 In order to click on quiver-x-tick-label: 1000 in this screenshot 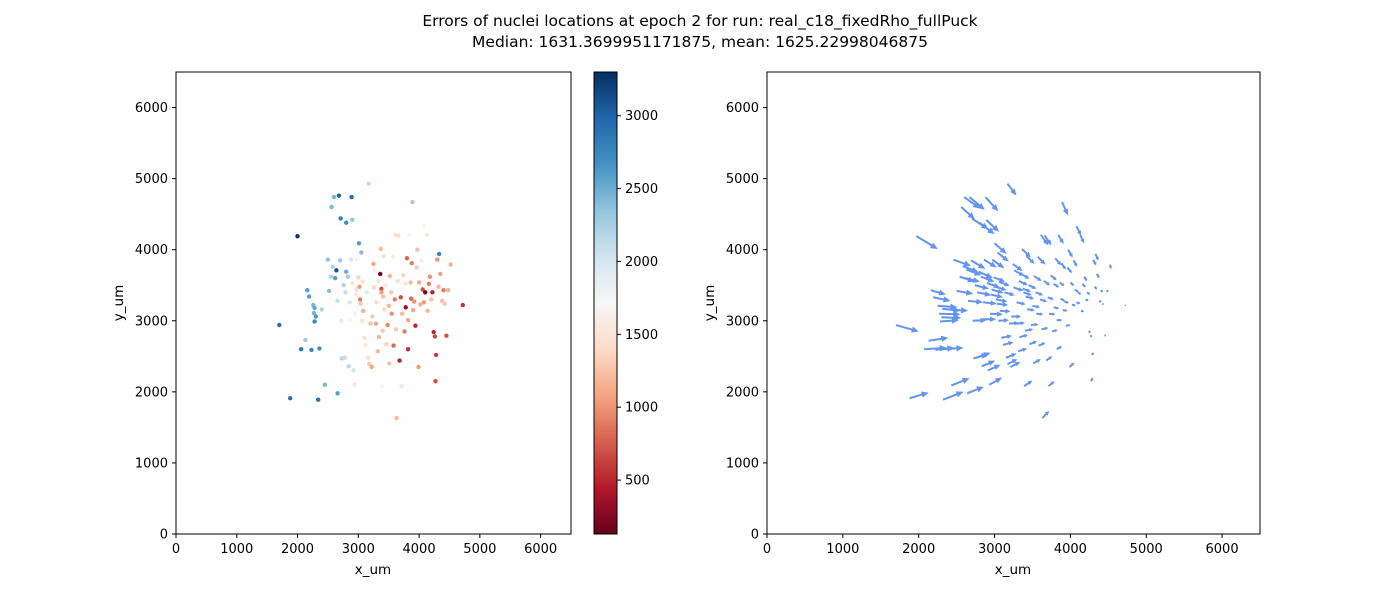, I will do `click(842, 549)`.